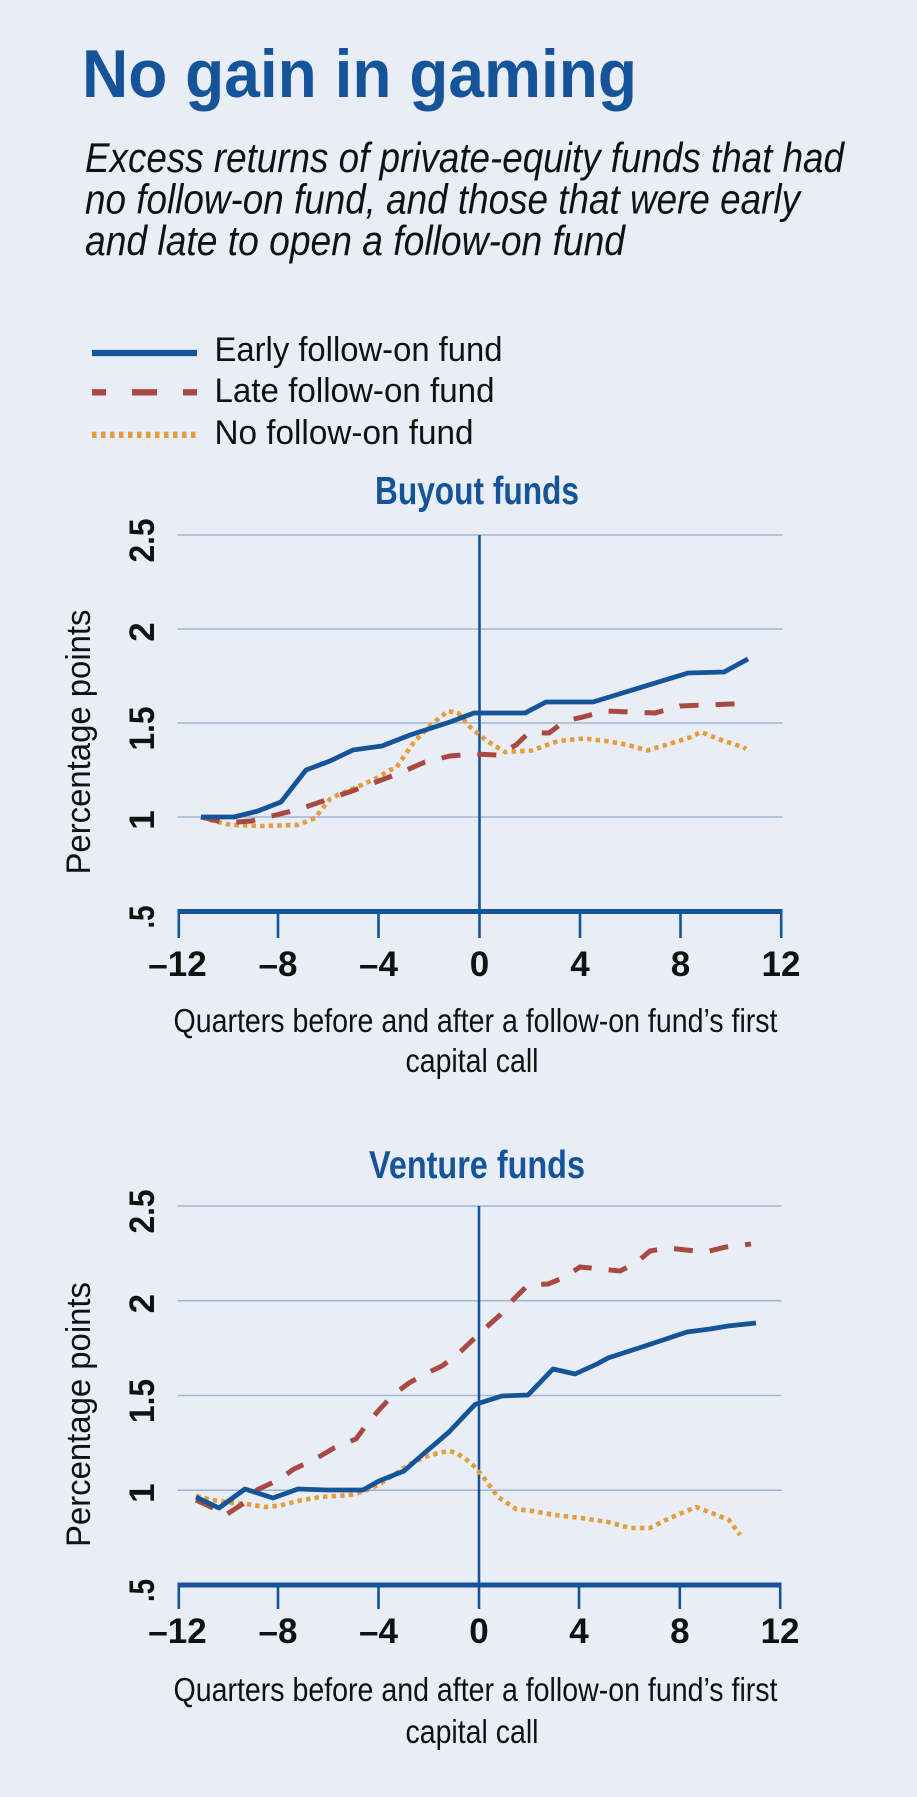 The height and width of the screenshot is (1797, 917). I want to click on svg-text: Venture funds, so click(477, 1165).